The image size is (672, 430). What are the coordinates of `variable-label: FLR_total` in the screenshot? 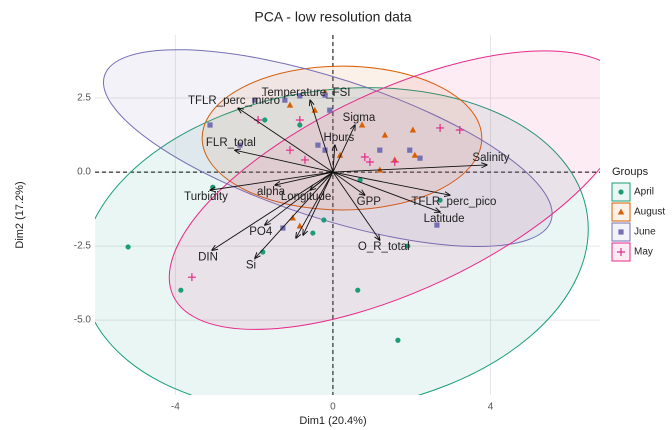 It's located at (231, 143).